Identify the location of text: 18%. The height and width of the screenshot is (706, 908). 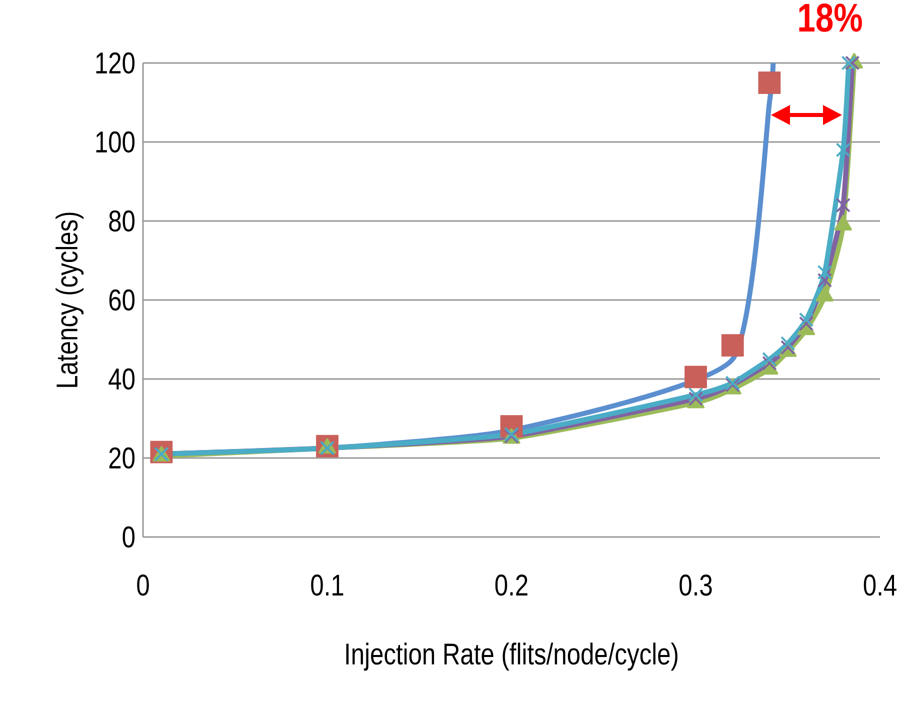
(830, 18).